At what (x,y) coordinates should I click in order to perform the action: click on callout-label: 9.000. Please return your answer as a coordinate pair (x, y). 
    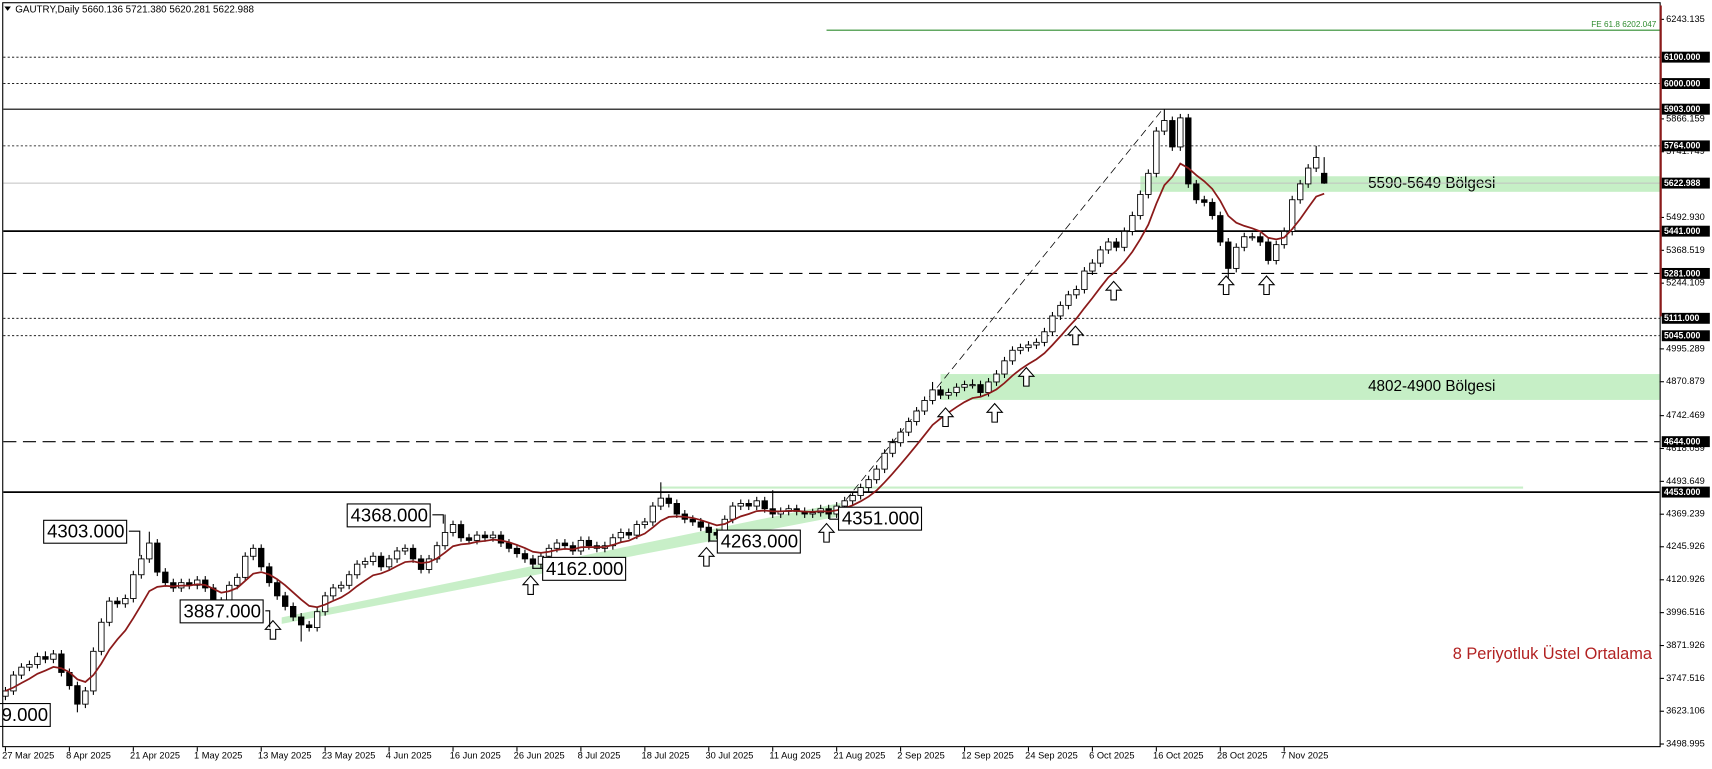
    Looking at the image, I should click on (25, 714).